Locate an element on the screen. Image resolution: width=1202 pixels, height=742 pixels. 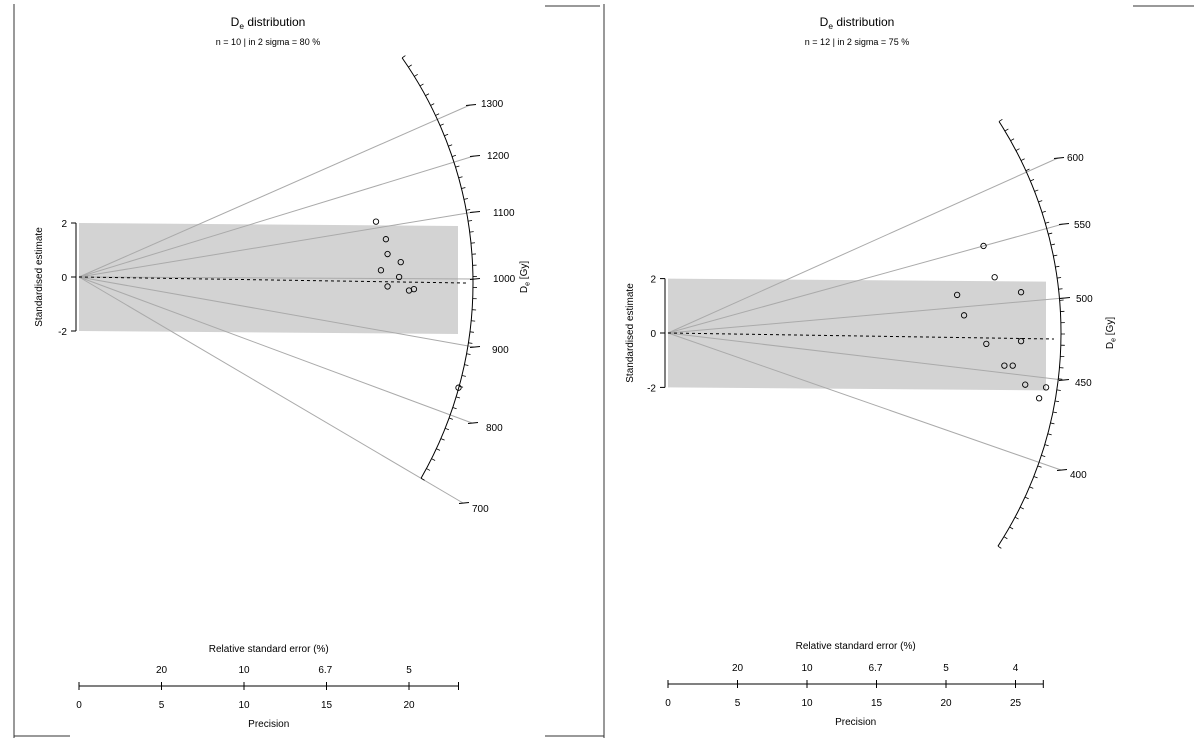
z-tick-label: 550 is located at coordinates (1082, 225).